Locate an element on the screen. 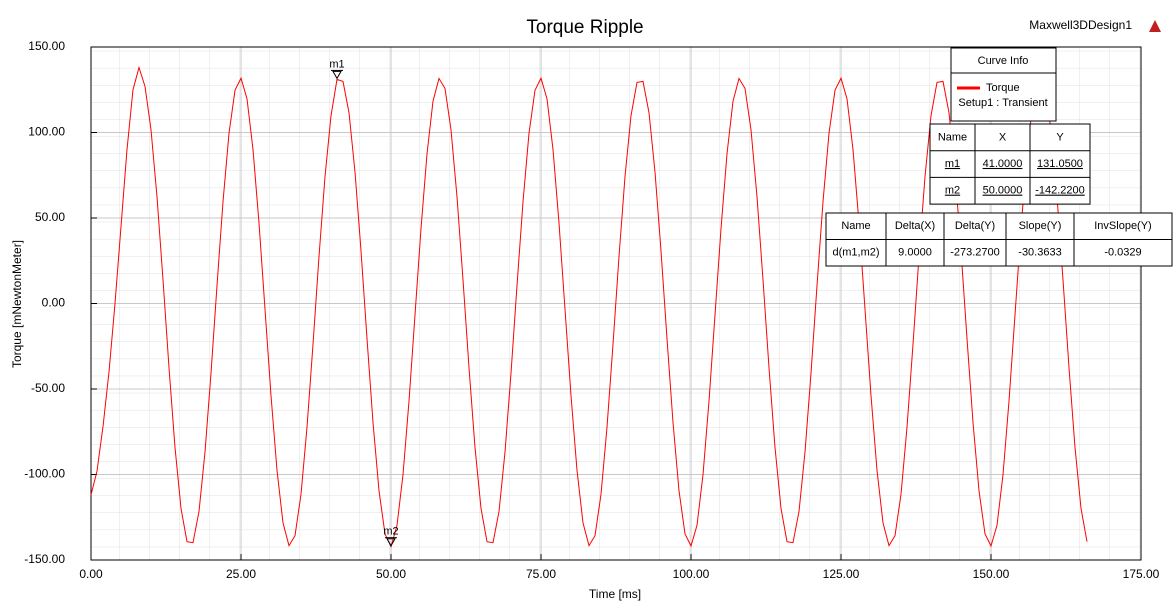 The width and height of the screenshot is (1176, 605). x-tick-label: 0.00 is located at coordinates (91, 574).